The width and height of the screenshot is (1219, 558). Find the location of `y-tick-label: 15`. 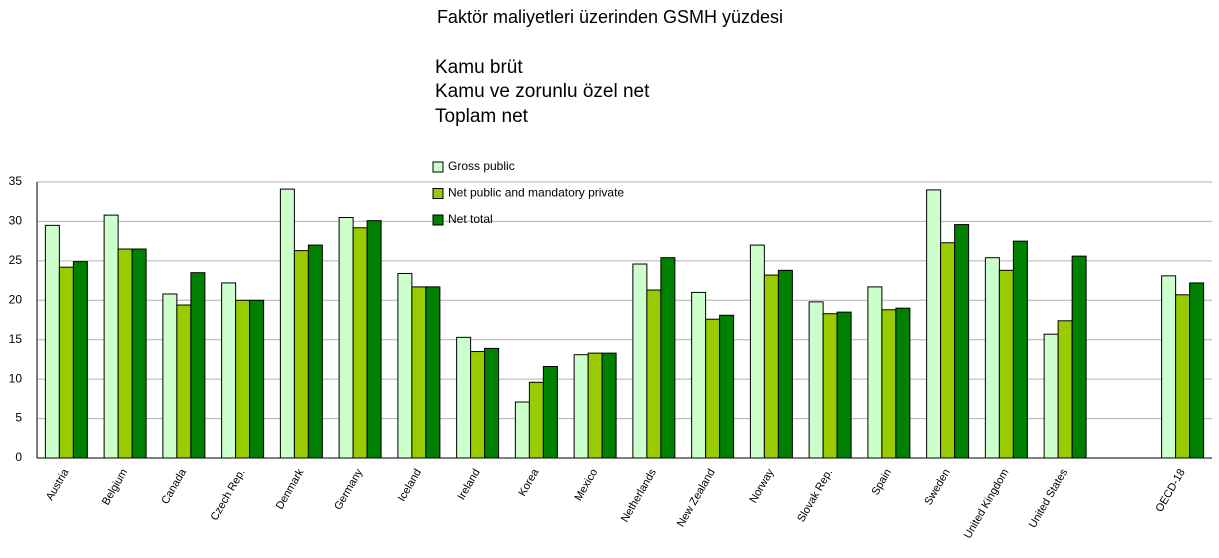

y-tick-label: 15 is located at coordinates (16, 339).